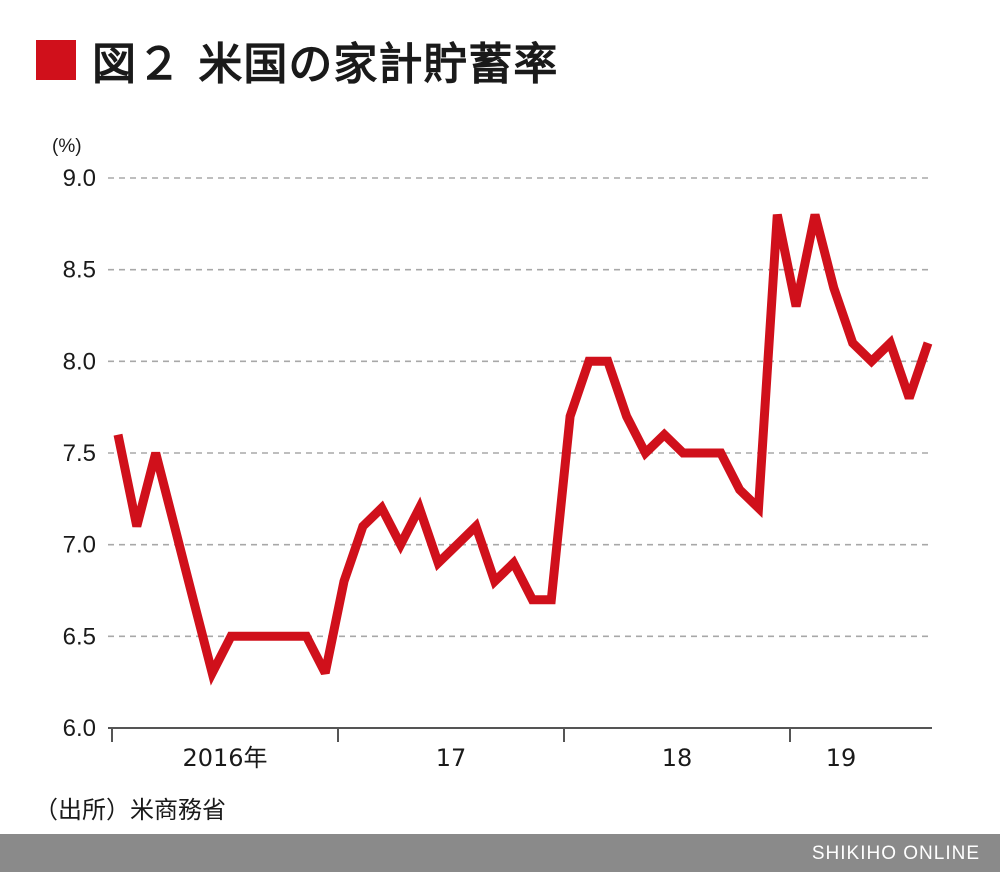 This screenshot has height=878, width=1000. Describe the element at coordinates (841, 758) in the screenshot. I see `x-period-label: 19` at that location.